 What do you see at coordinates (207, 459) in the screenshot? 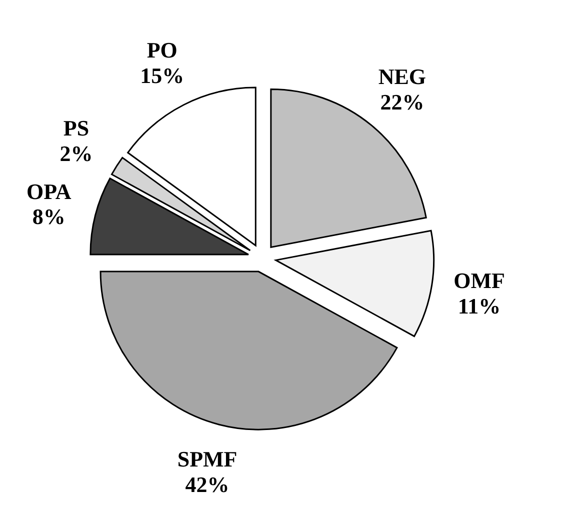
I see `slice-label: SPMF` at bounding box center [207, 459].